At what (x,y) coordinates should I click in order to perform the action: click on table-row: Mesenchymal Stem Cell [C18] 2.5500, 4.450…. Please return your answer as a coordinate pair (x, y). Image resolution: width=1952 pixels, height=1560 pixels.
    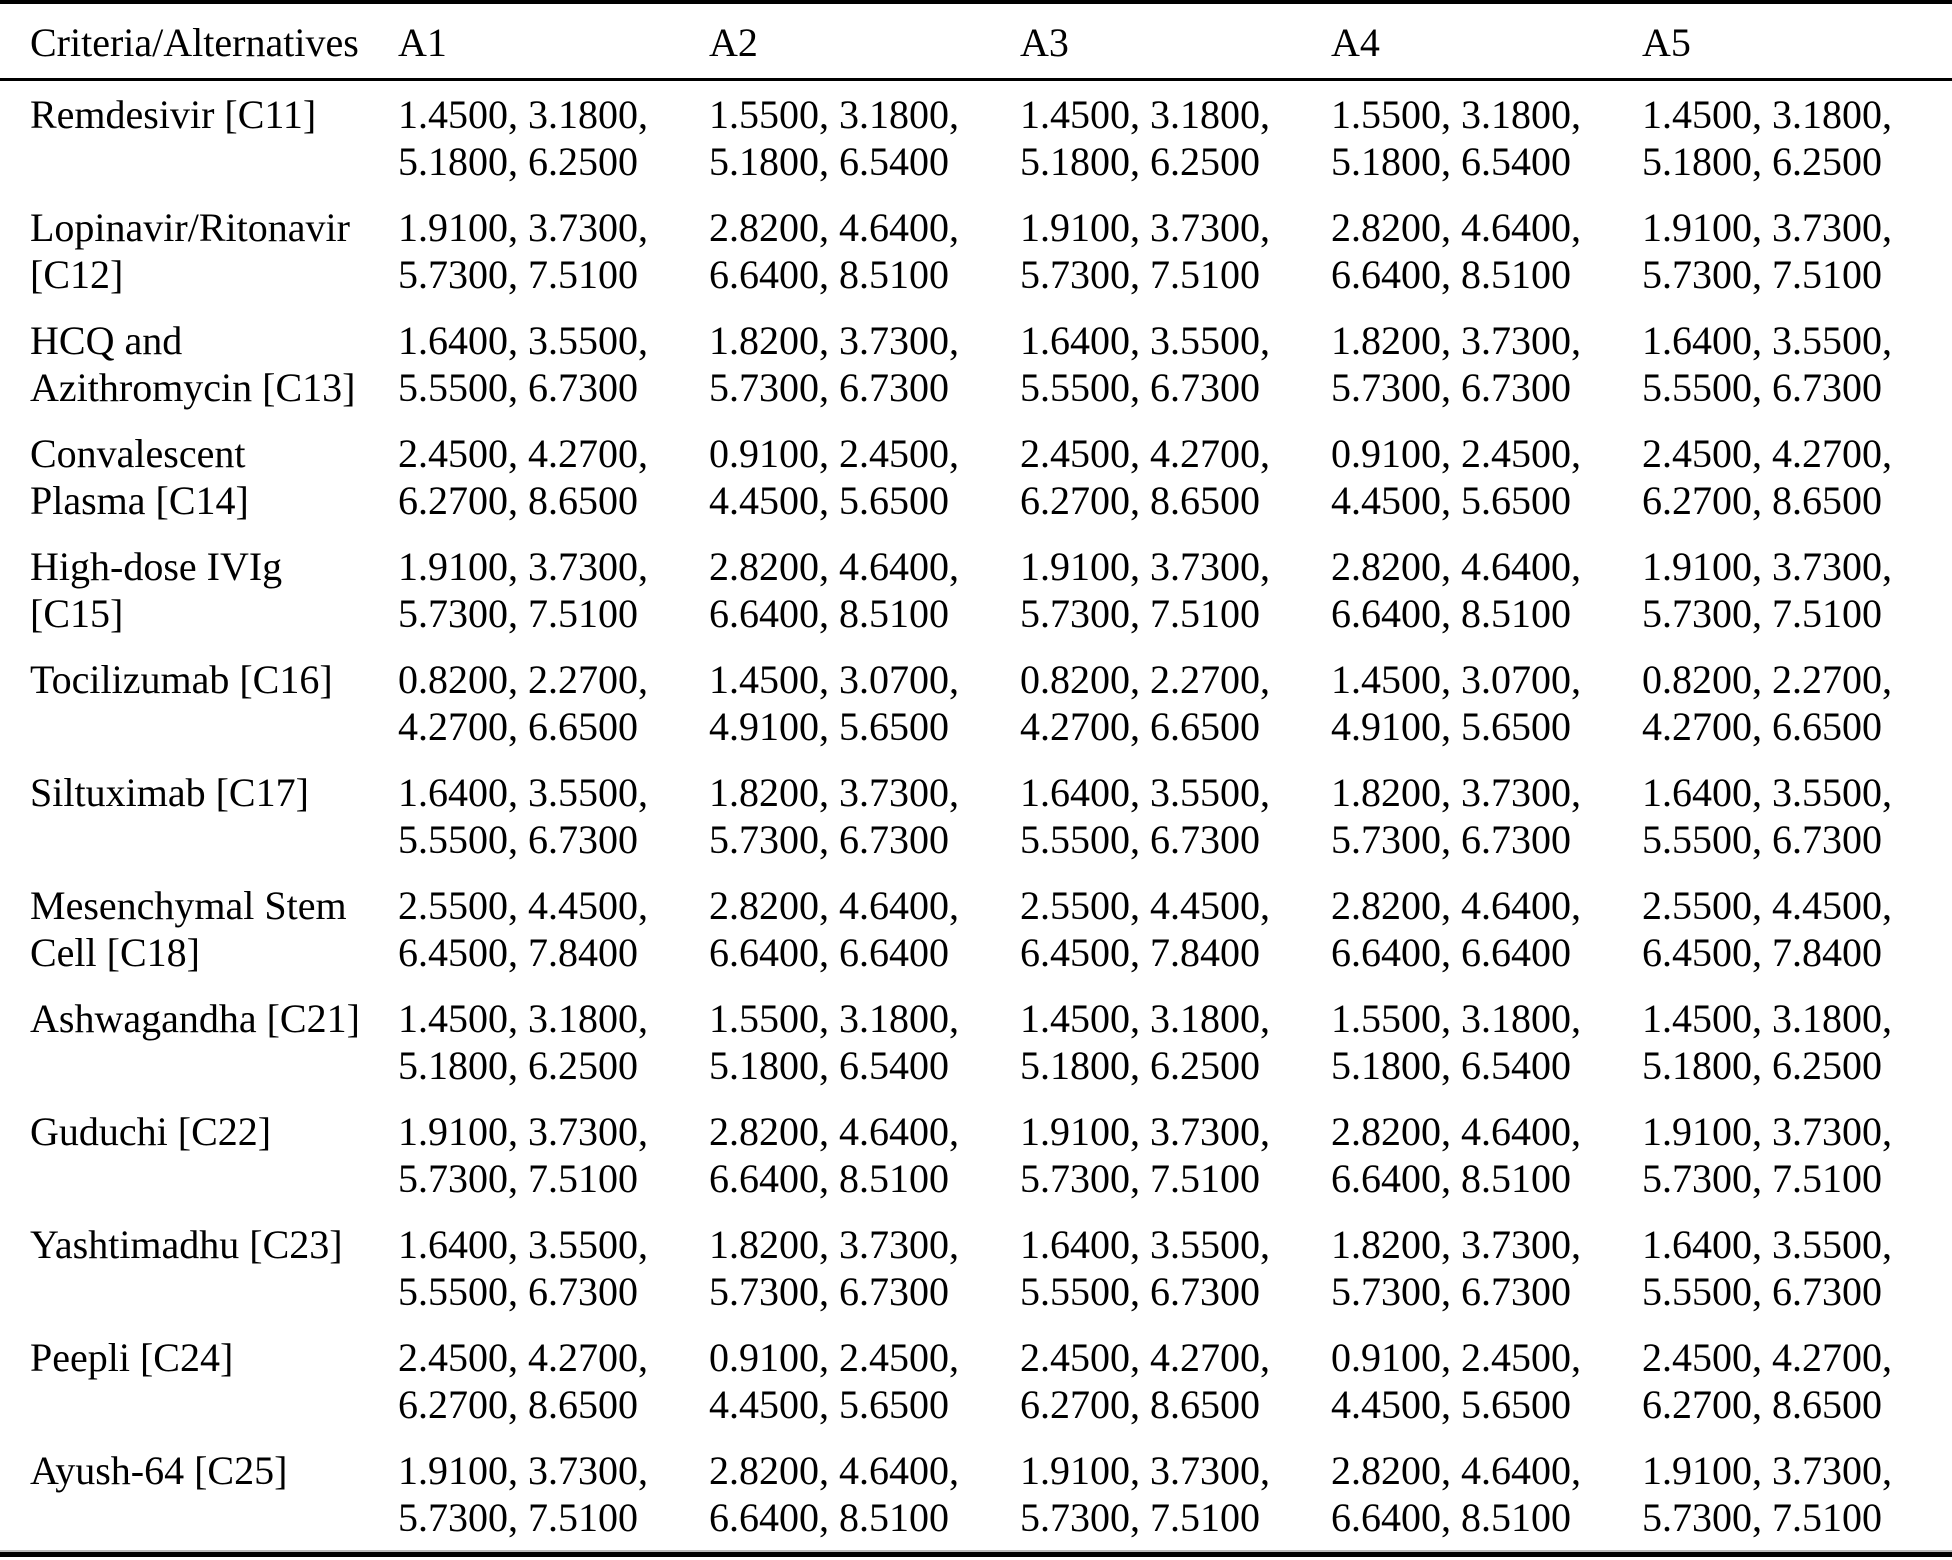
    Looking at the image, I should click on (976, 928).